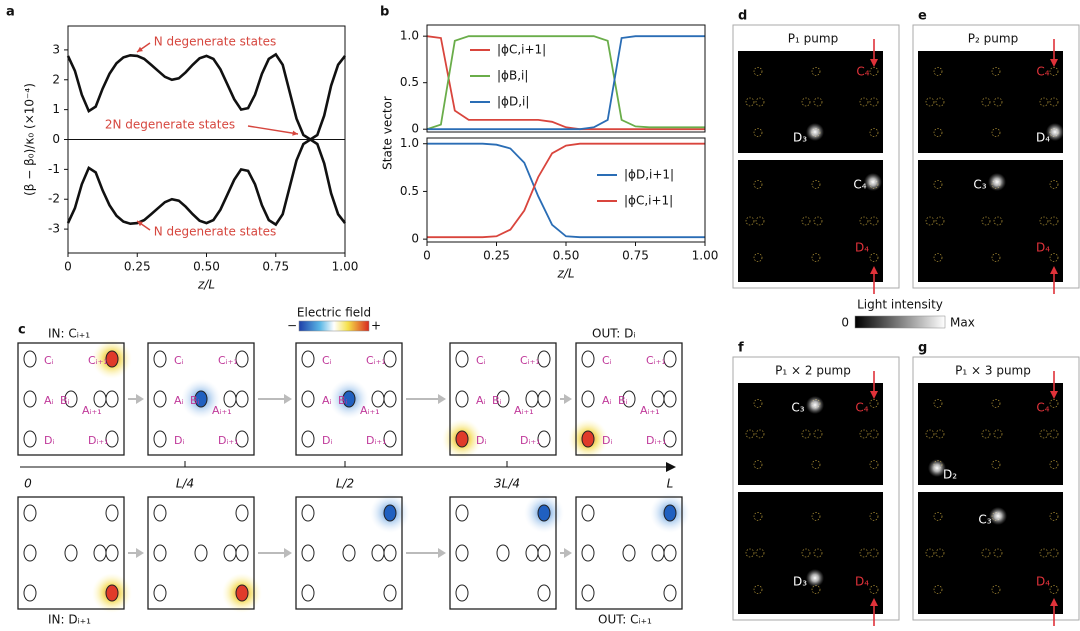 This screenshot has width=1080, height=631. Describe the element at coordinates (222, 410) in the screenshot. I see `site-label: Aᵢ₊₁` at that location.